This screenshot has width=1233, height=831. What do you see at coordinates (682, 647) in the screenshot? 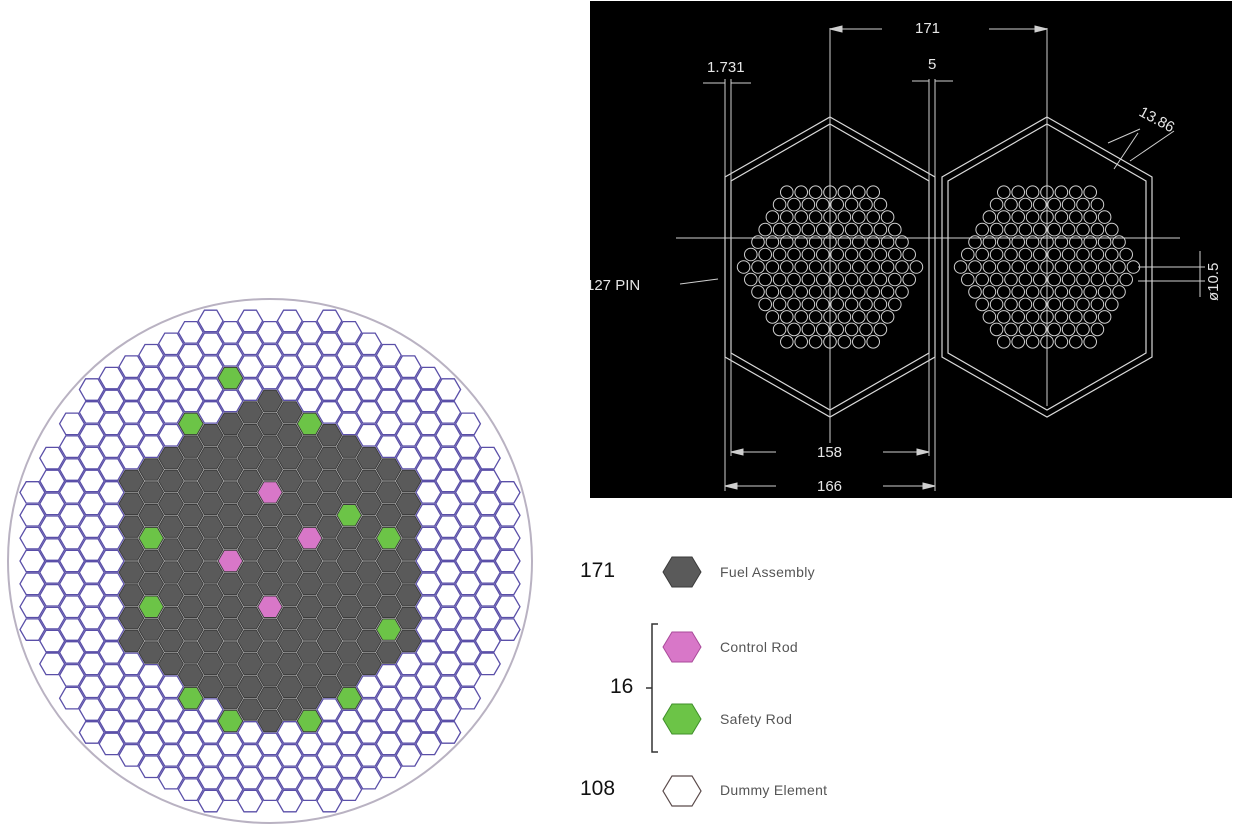
I see `control-rod-icon` at bounding box center [682, 647].